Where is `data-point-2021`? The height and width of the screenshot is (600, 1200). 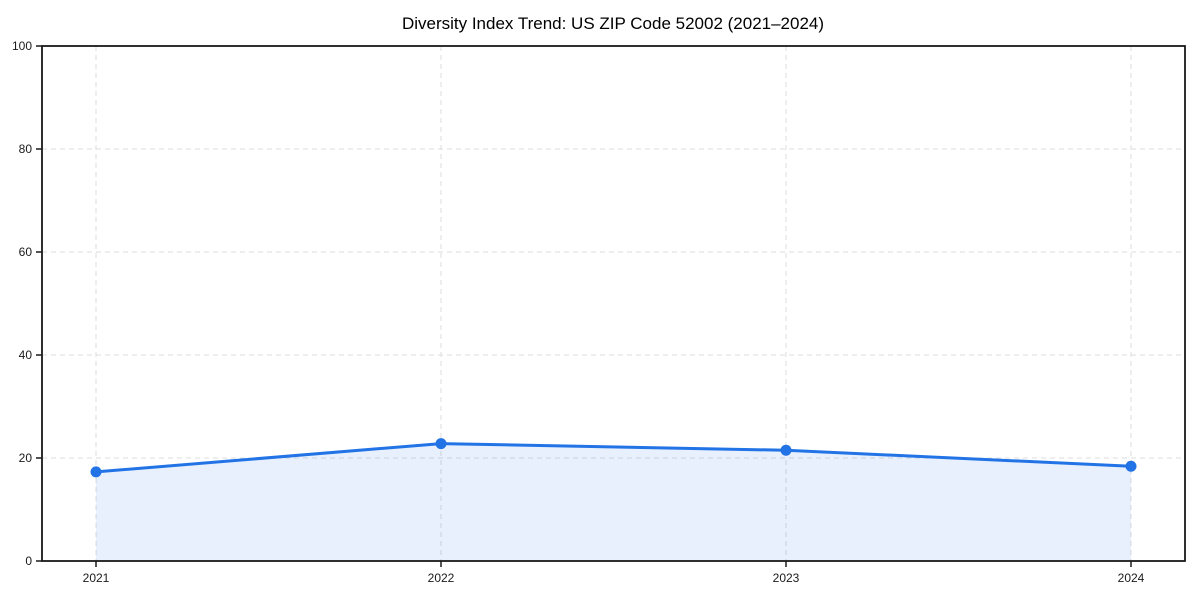
data-point-2021 is located at coordinates (96, 472).